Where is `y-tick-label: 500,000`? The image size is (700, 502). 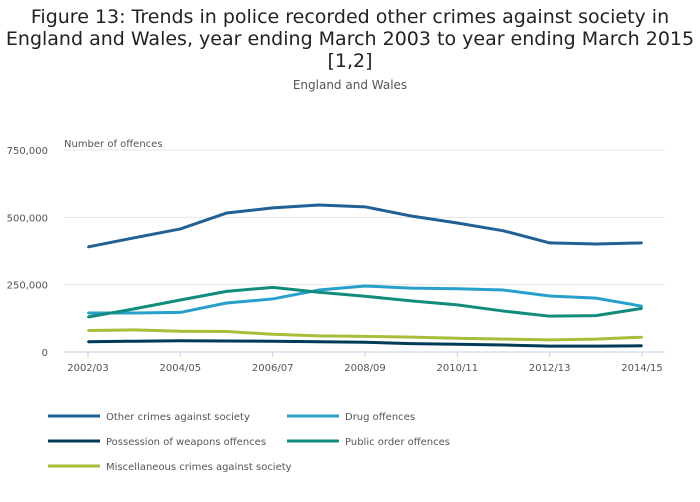 y-tick-label: 500,000 is located at coordinates (27, 218).